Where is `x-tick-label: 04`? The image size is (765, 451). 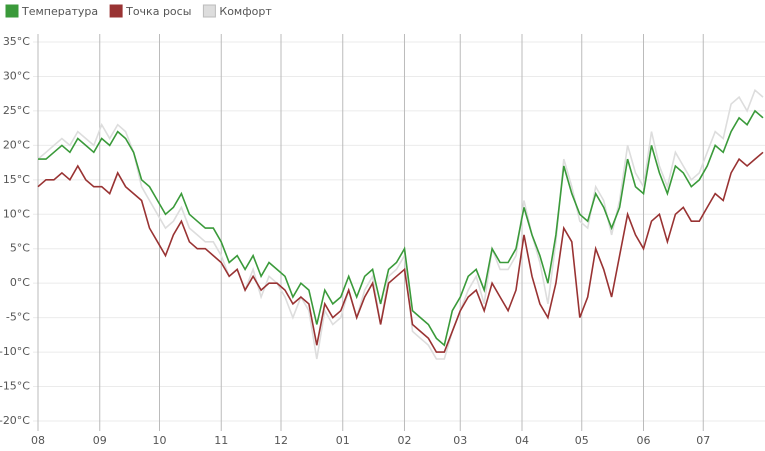
x-tick-label: 04 is located at coordinates (522, 440).